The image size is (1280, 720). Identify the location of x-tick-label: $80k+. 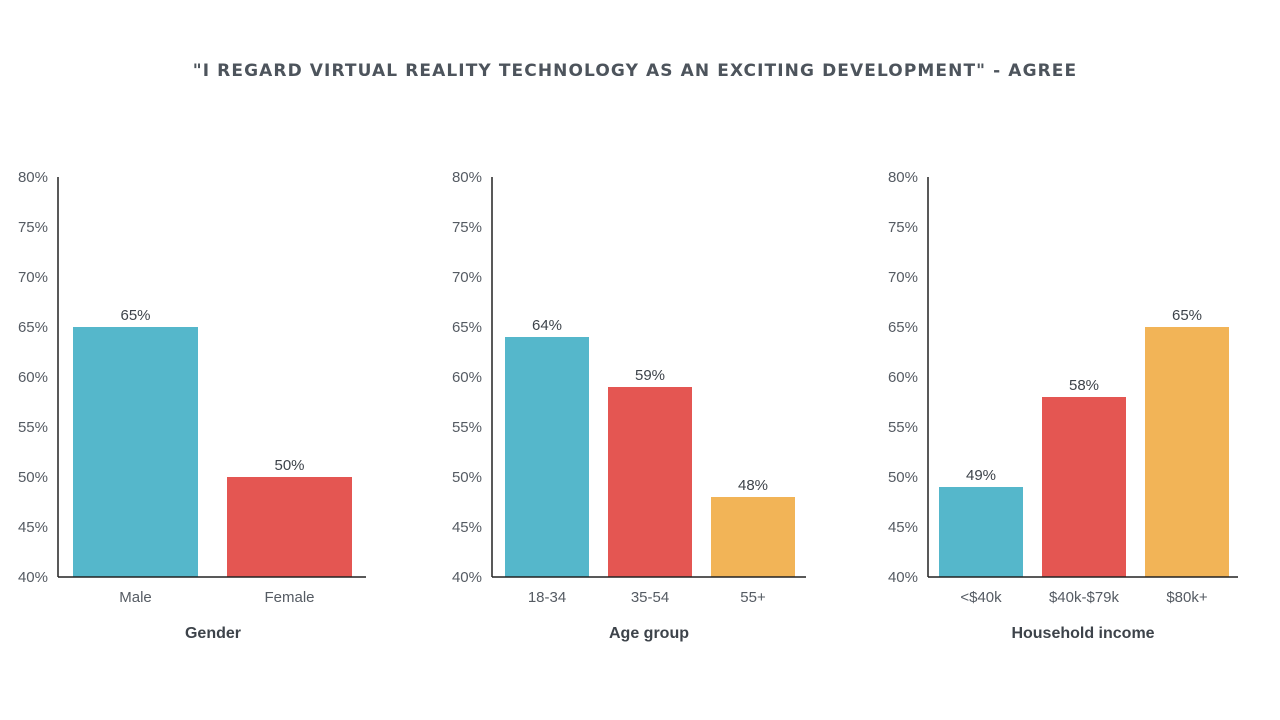
(1187, 597).